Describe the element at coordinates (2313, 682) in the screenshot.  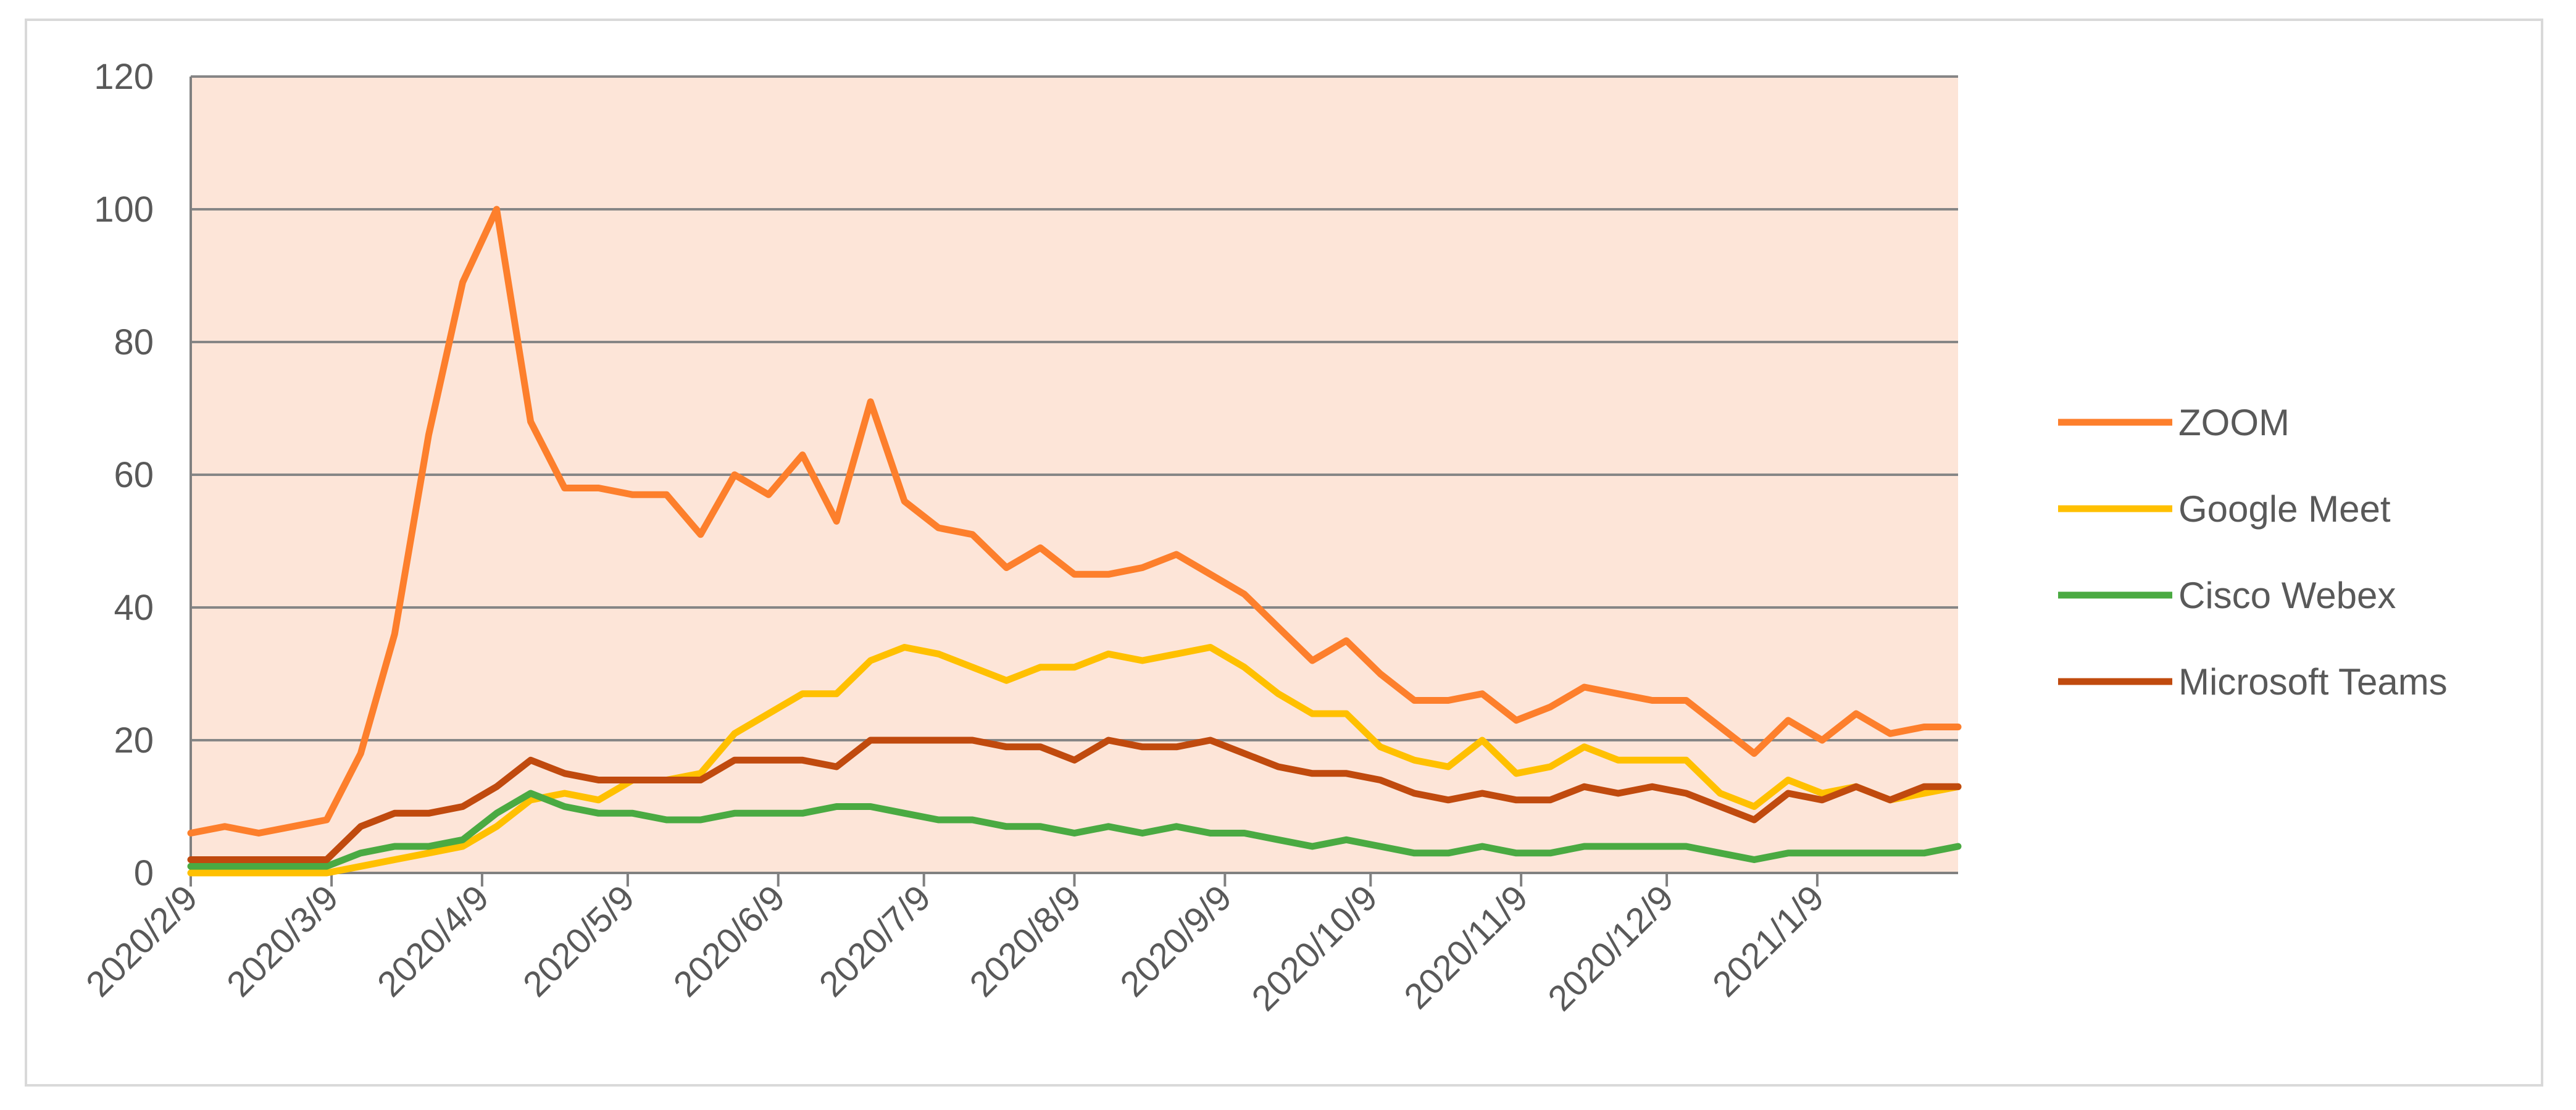
I see `legend-label: Microsoft Teams` at that location.